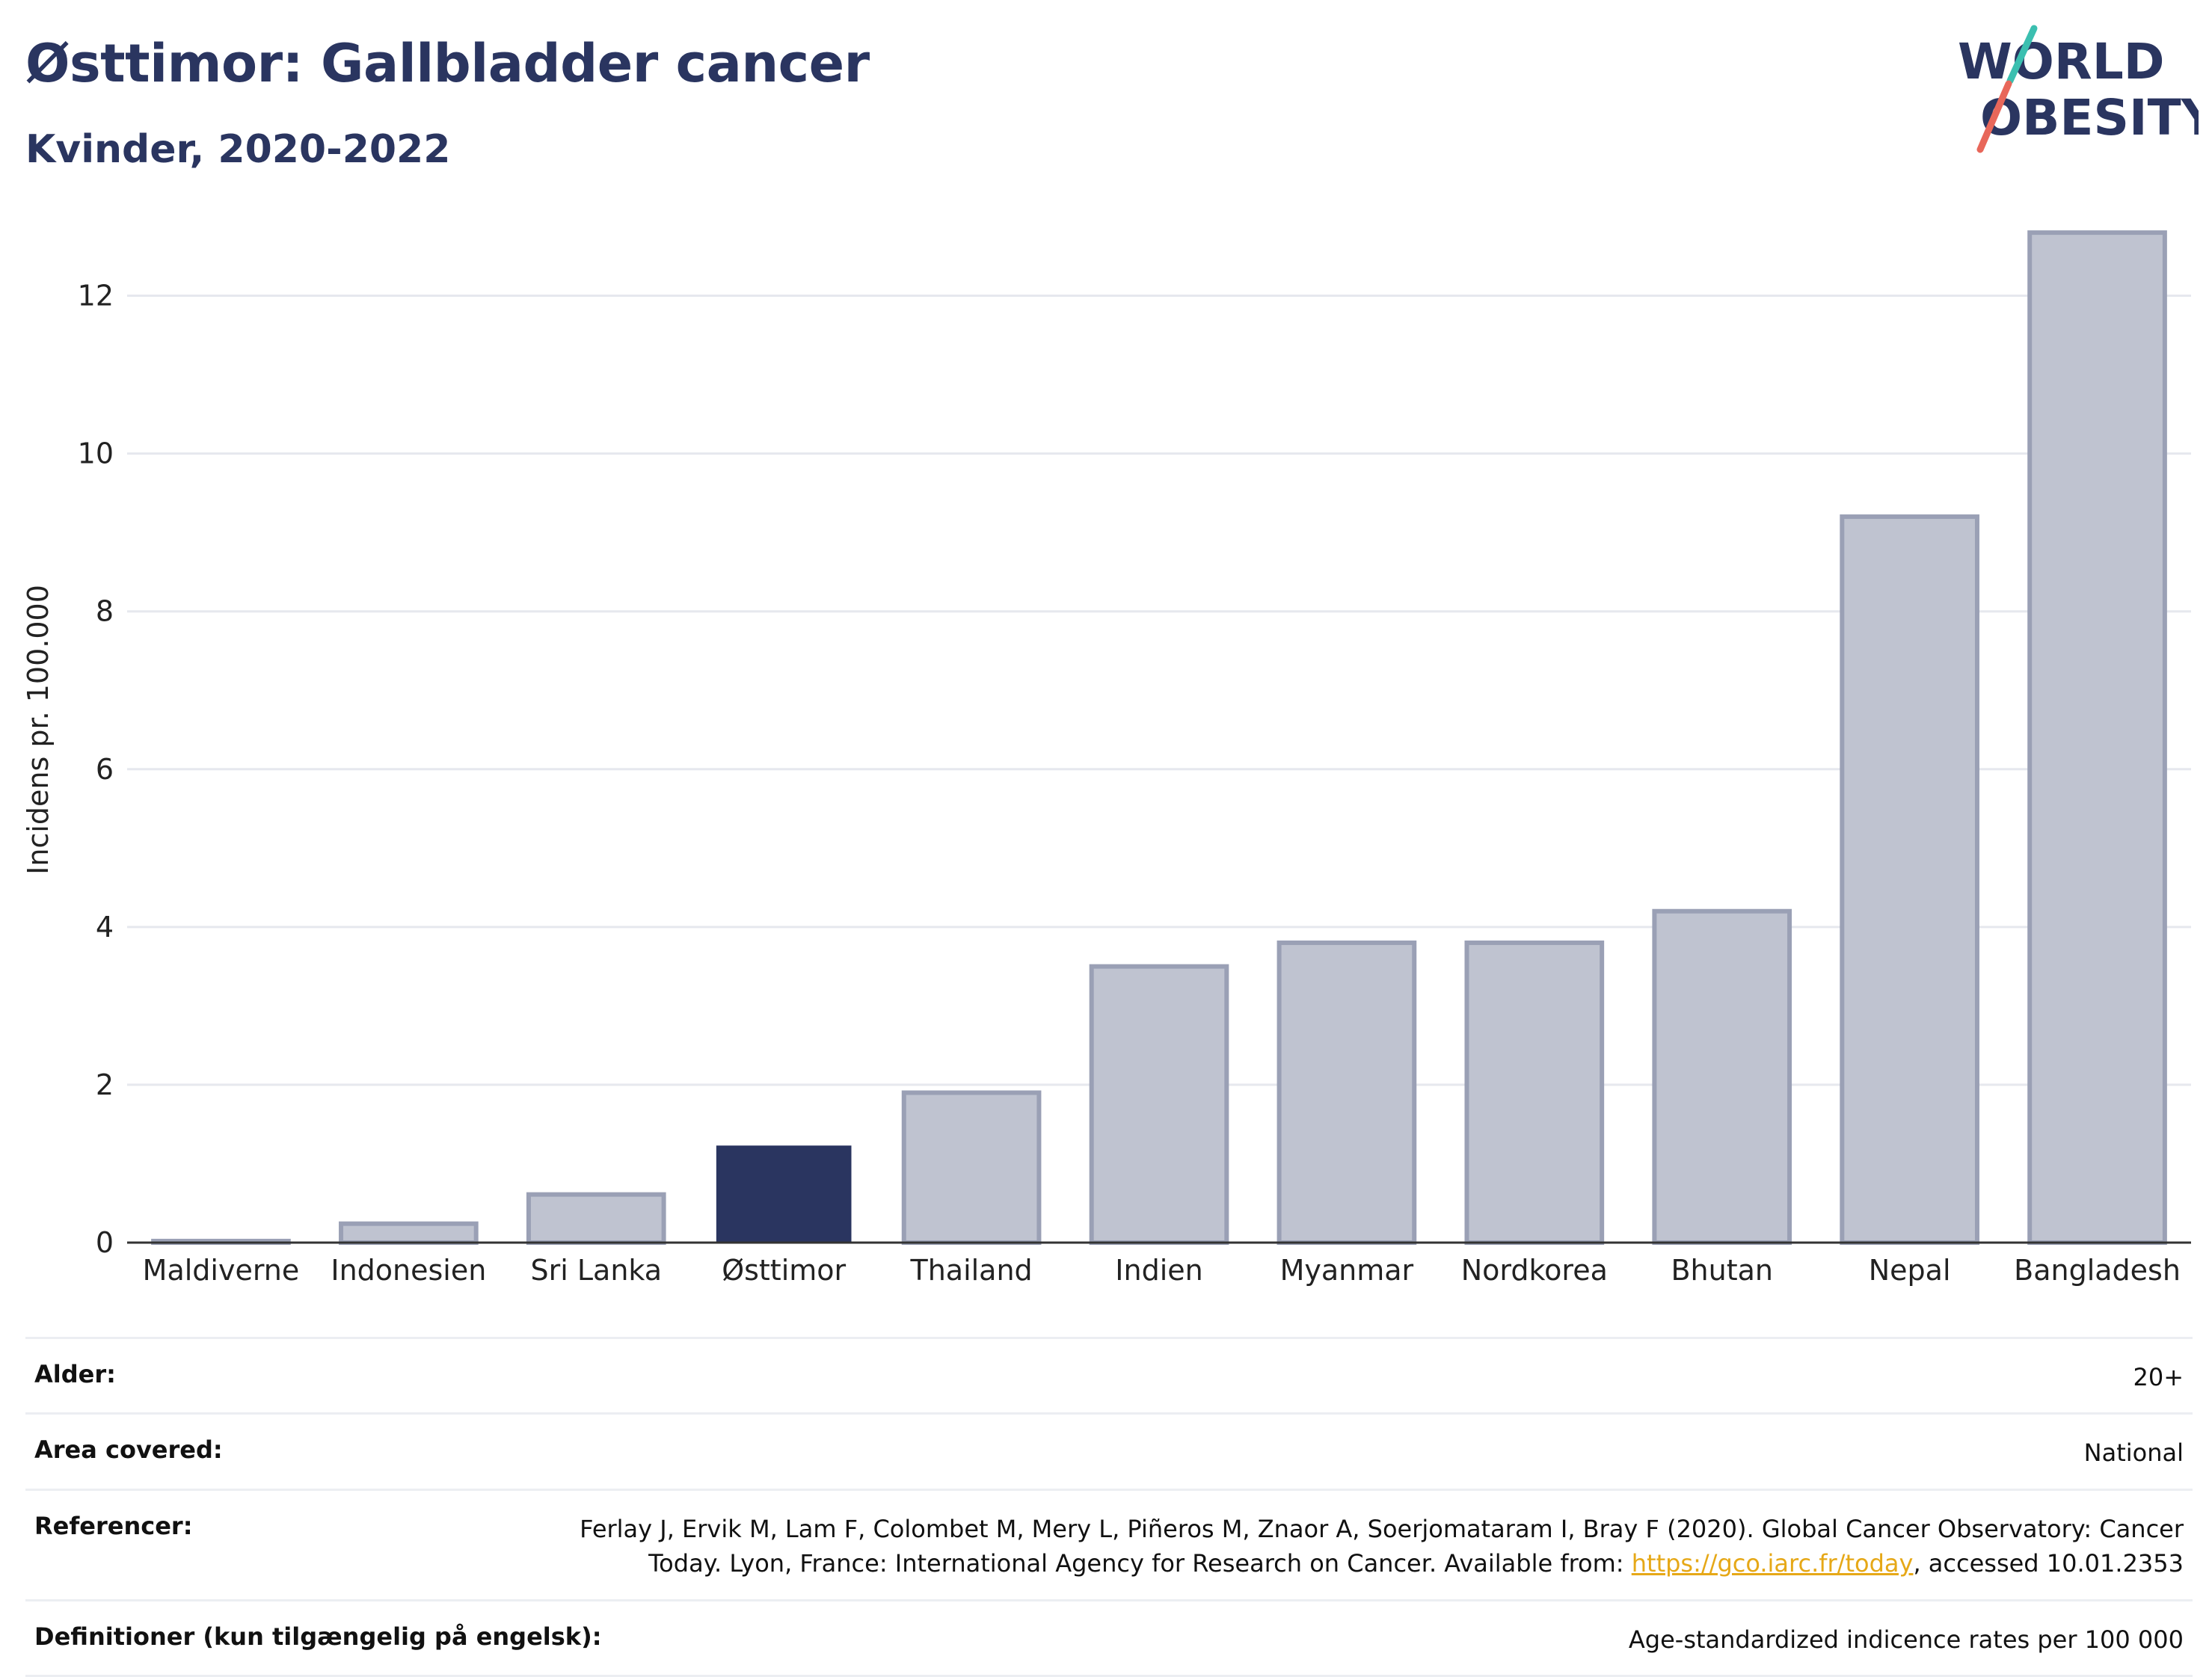  What do you see at coordinates (105, 1084) in the screenshot?
I see `y-tick-label: 2` at bounding box center [105, 1084].